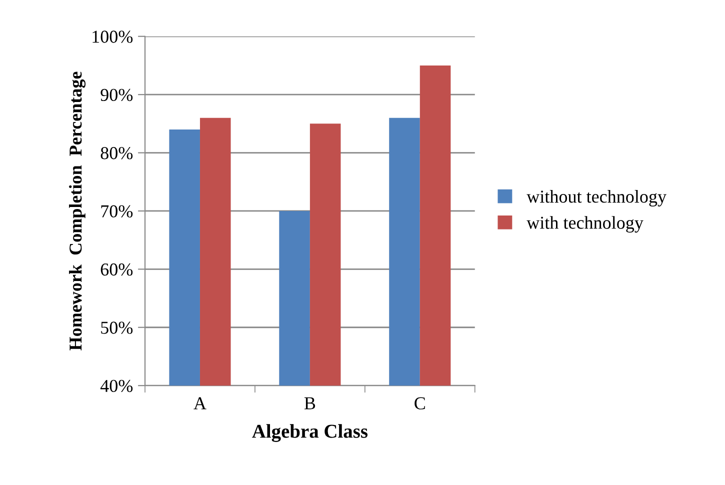  What do you see at coordinates (200, 403) in the screenshot?
I see `x-tick-label: A` at bounding box center [200, 403].